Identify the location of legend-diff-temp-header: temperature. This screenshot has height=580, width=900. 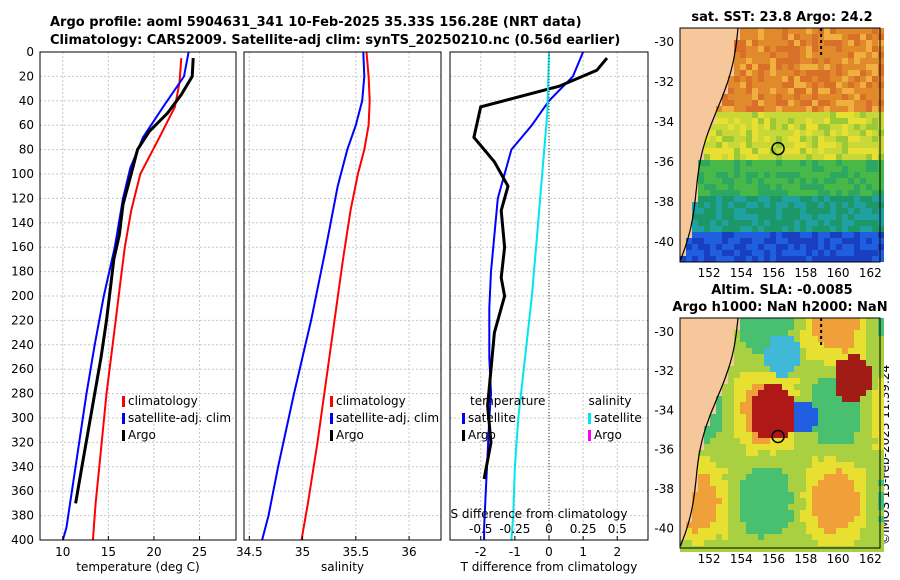
(507, 401).